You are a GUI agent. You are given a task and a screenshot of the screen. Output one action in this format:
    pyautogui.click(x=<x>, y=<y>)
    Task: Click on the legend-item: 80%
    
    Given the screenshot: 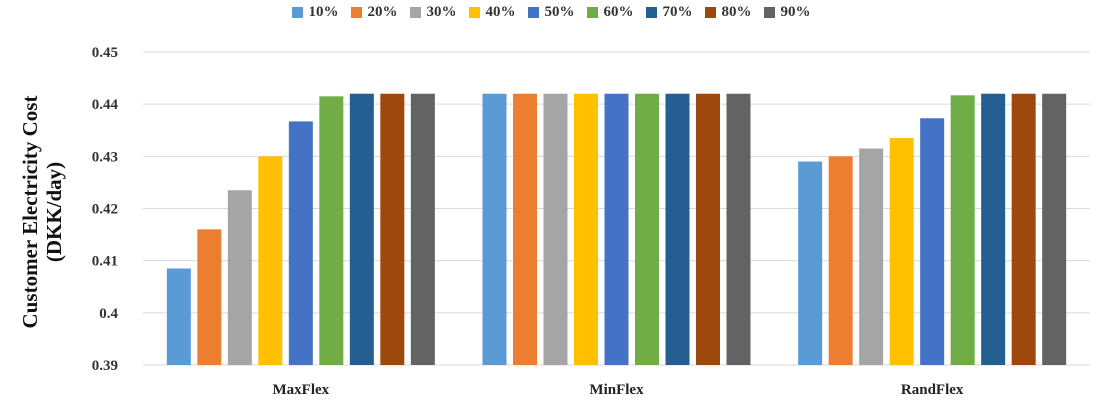 What is the action you would take?
    pyautogui.click(x=728, y=12)
    